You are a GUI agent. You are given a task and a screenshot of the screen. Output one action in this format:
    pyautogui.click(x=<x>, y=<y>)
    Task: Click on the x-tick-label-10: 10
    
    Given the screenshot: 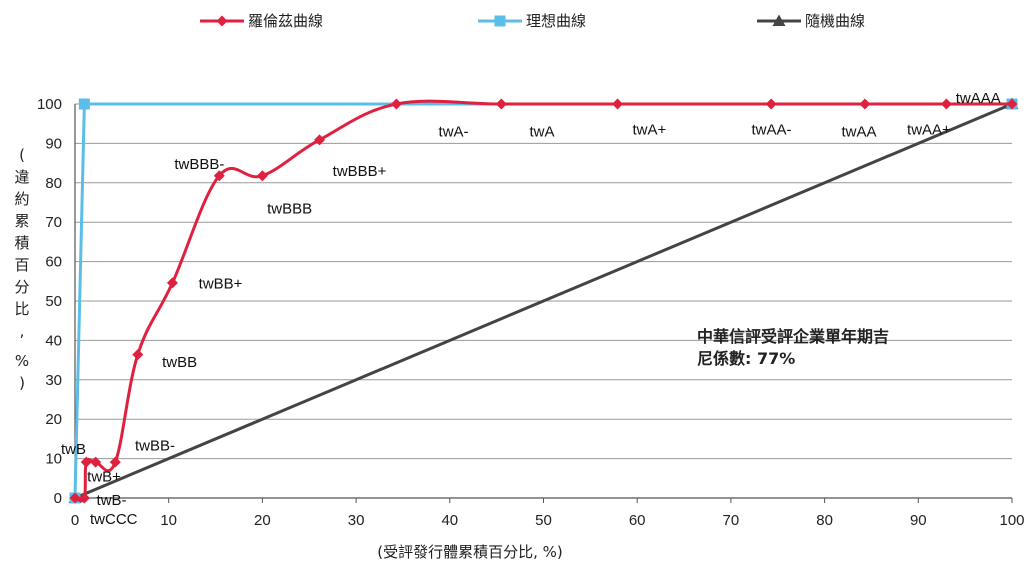 What is the action you would take?
    pyautogui.click(x=168, y=520)
    